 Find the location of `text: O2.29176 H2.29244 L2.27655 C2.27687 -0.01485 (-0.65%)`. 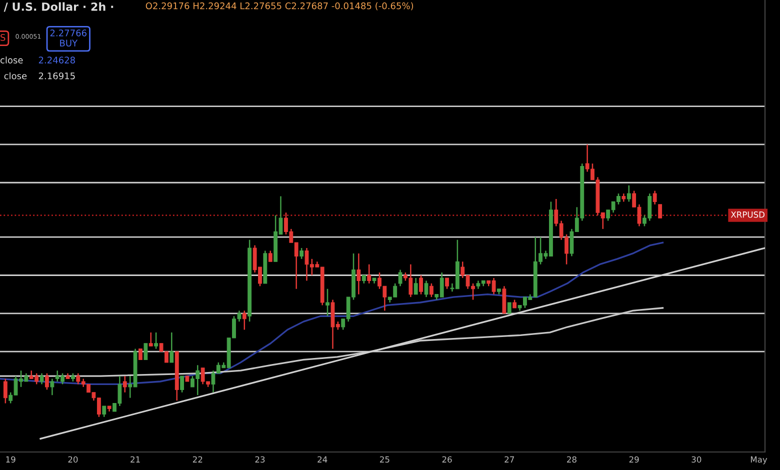

text: O2.29176 H2.29244 L2.27655 C2.27687 -0.01485 (-0.65%) is located at coordinates (280, 6).